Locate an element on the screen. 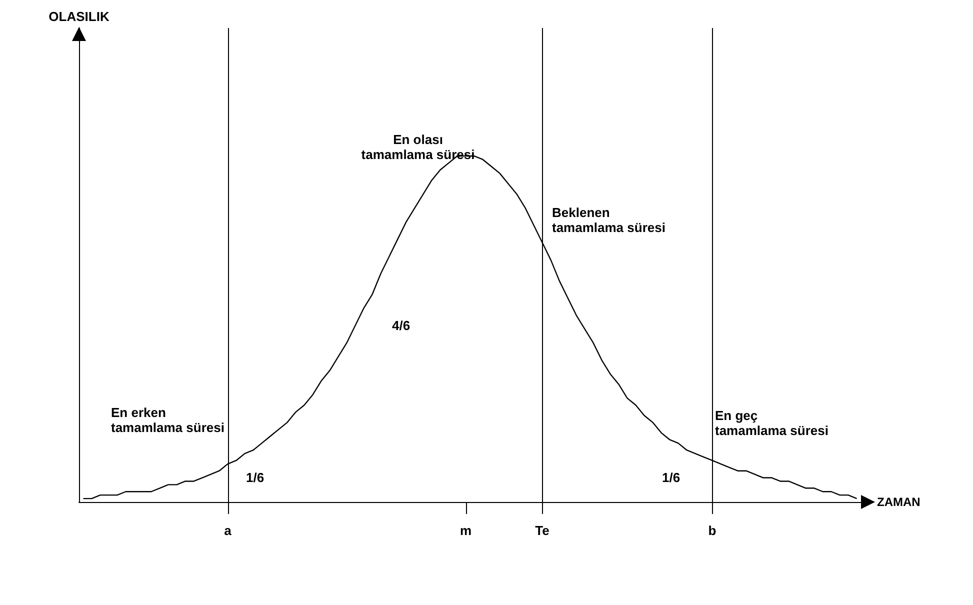  annotation: En erken tamamlama süresi is located at coordinates (167, 420).